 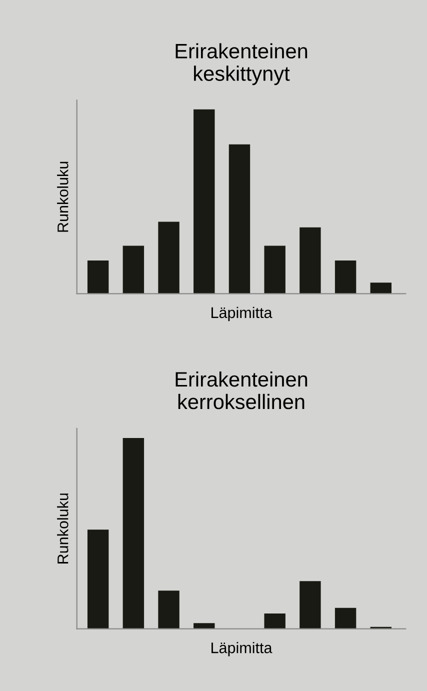 What do you see at coordinates (242, 64) in the screenshot?
I see `chart-title: Erirakenteinen keskittynyt` at bounding box center [242, 64].